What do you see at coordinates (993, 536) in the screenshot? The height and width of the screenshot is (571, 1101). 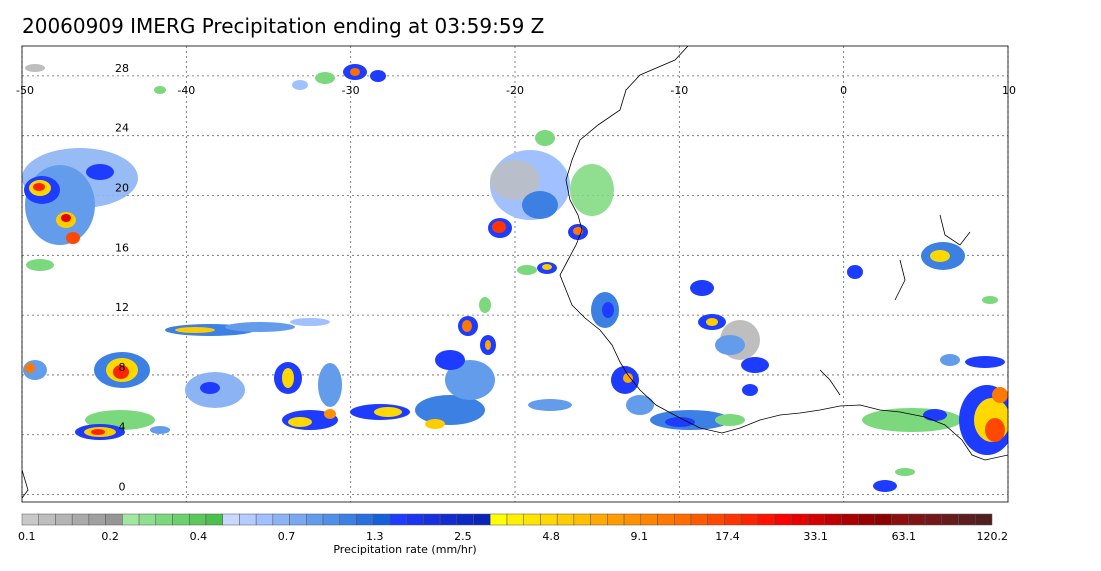 I see `colorbar-tick-label: 120.2` at bounding box center [993, 536].